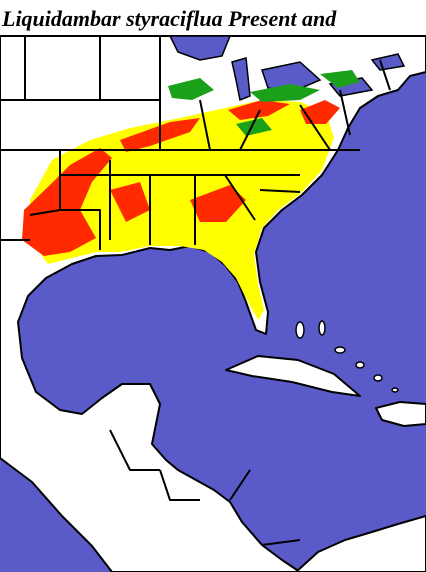  I want to click on title-band, so click(213, 18).